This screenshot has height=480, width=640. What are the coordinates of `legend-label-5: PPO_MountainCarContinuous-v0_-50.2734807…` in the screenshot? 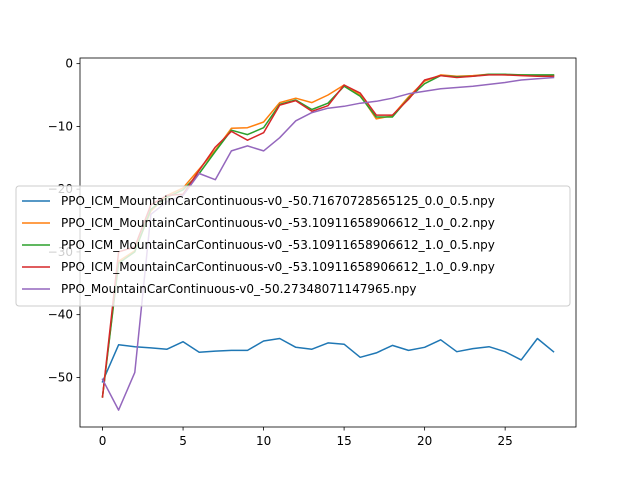 It's located at (238, 289).